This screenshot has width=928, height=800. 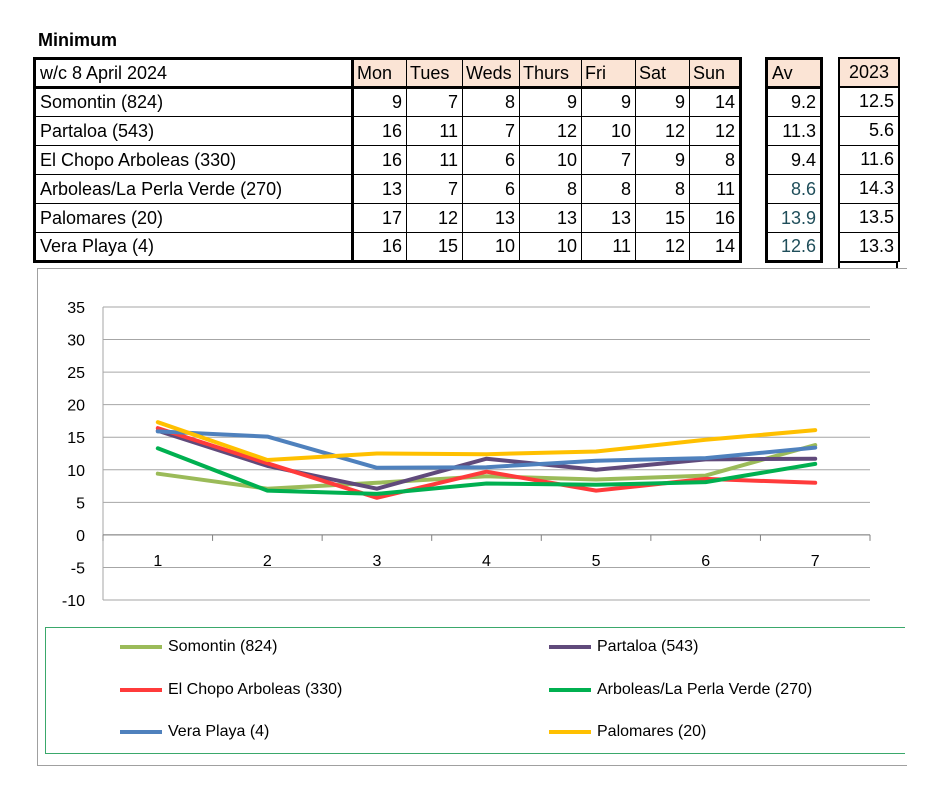 What do you see at coordinates (194, 247) in the screenshot?
I see `station-name: Vera Playa (4)` at bounding box center [194, 247].